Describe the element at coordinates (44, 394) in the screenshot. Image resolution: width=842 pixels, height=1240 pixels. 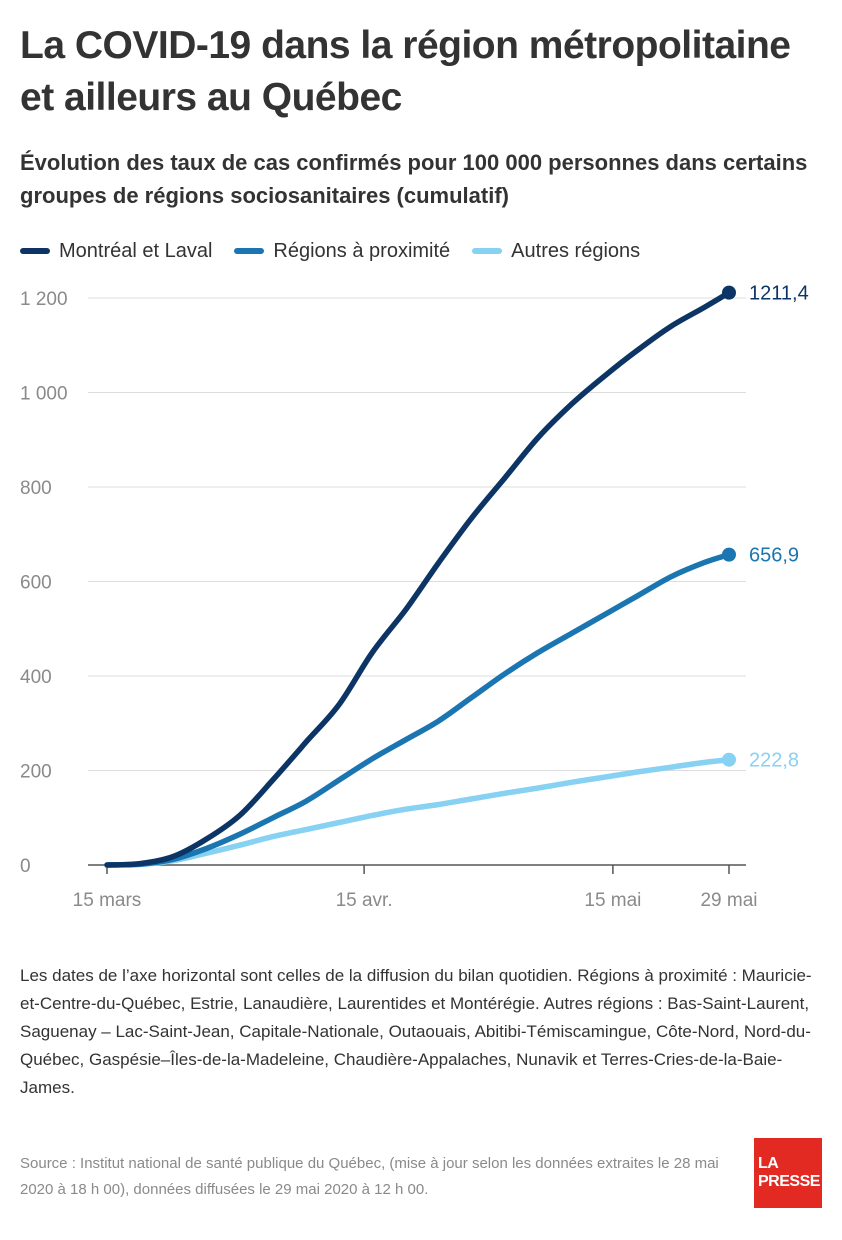
I see `y-tick-label: 1 000` at that location.